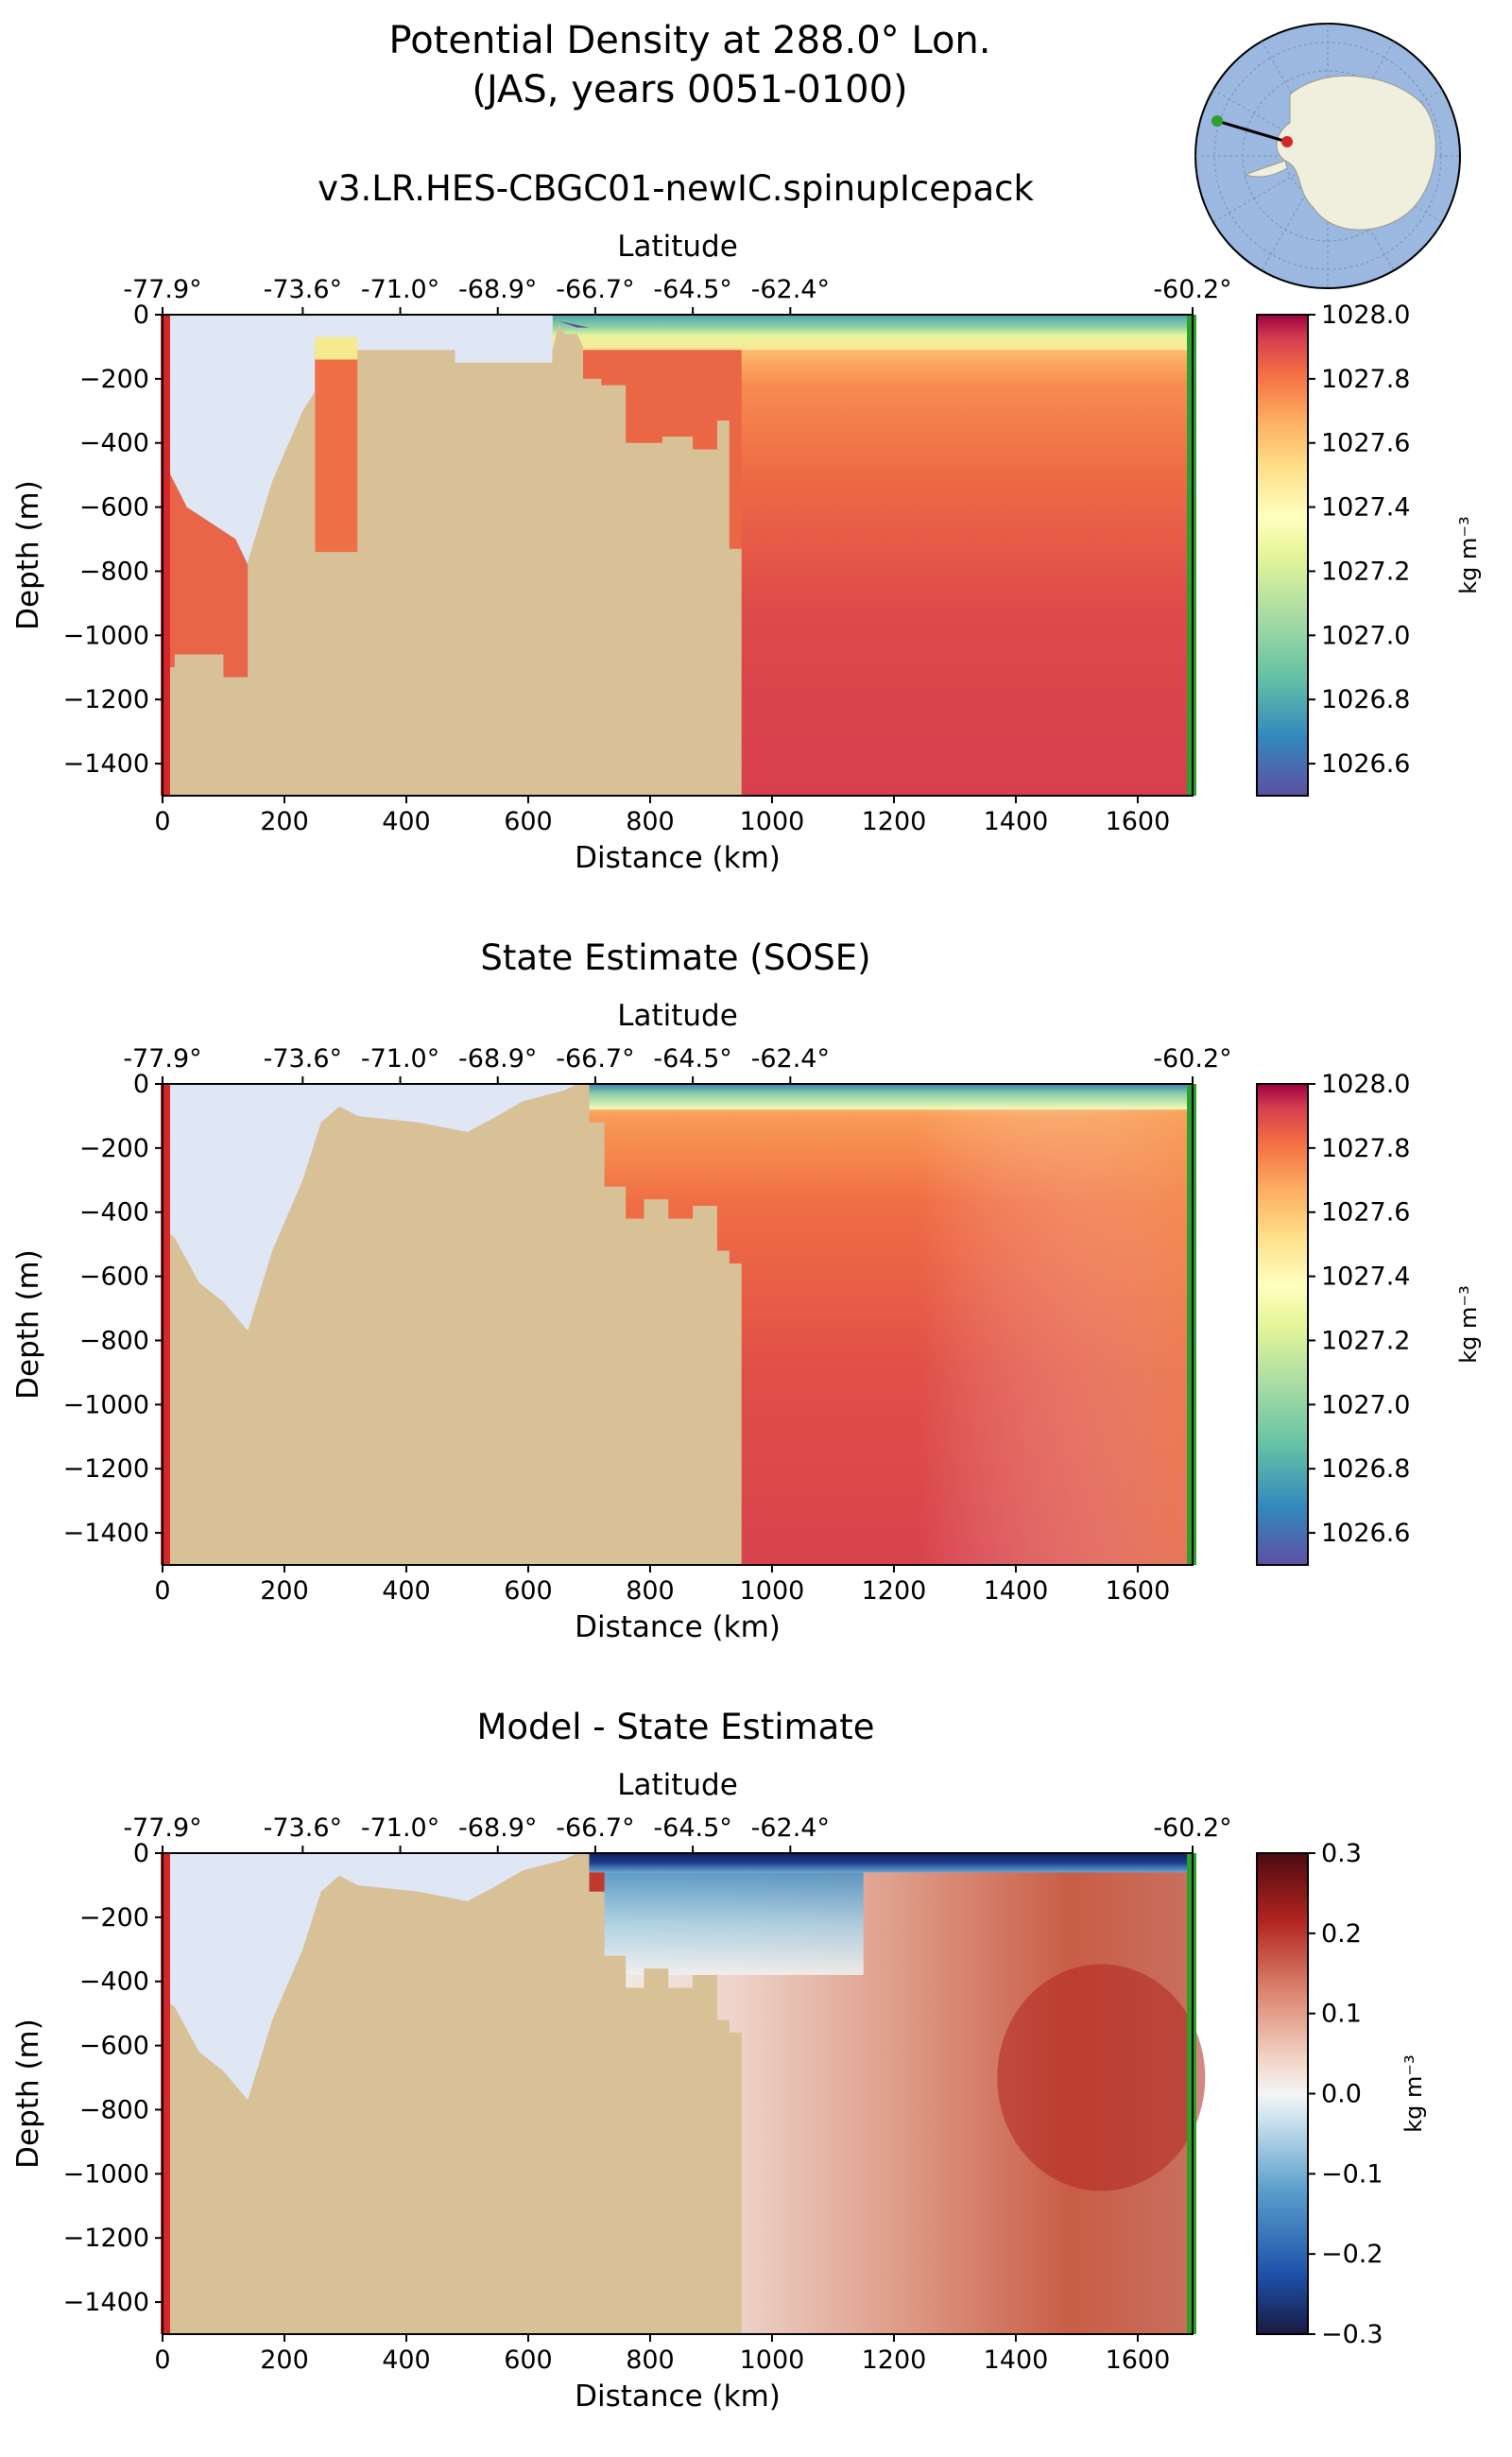  What do you see at coordinates (1352, 2174) in the screenshot?
I see `colorbar-tick-label: −0.1` at bounding box center [1352, 2174].